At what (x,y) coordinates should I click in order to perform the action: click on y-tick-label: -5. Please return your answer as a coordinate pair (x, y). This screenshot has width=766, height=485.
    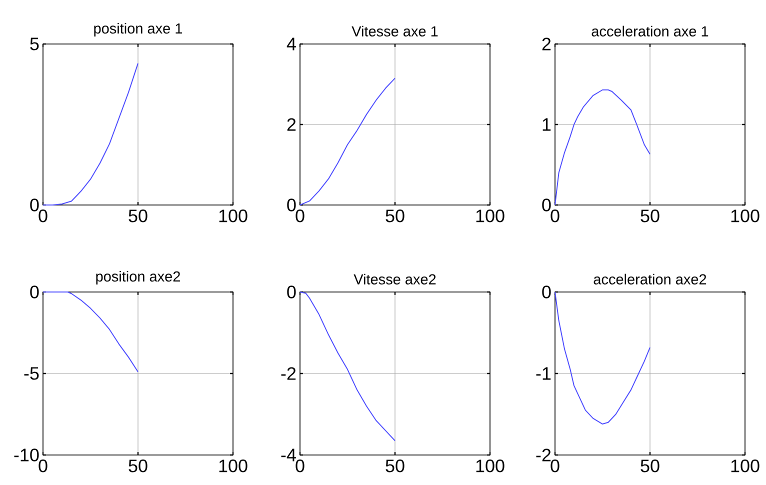
    Looking at the image, I should click on (31, 373).